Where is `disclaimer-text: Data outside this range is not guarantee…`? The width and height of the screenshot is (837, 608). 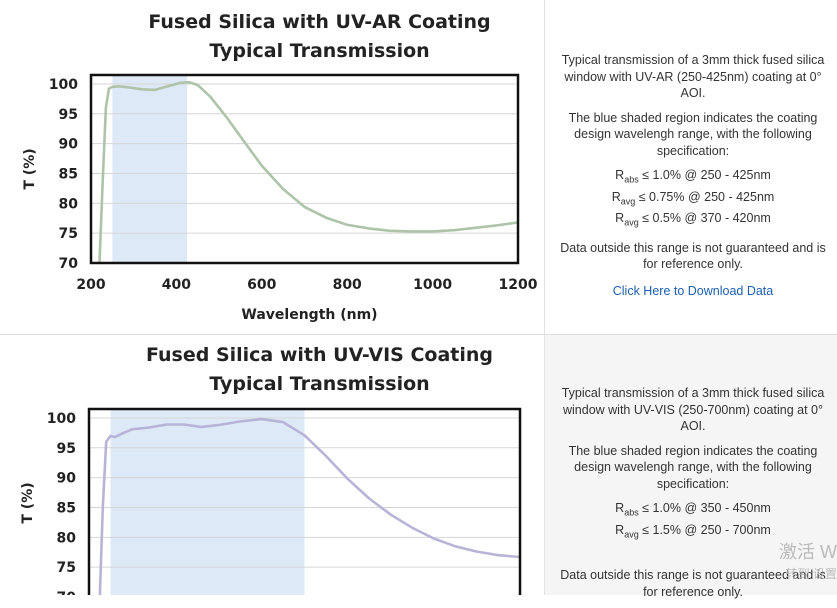
disclaimer-text: Data outside this range is not guarantee… is located at coordinates (693, 256).